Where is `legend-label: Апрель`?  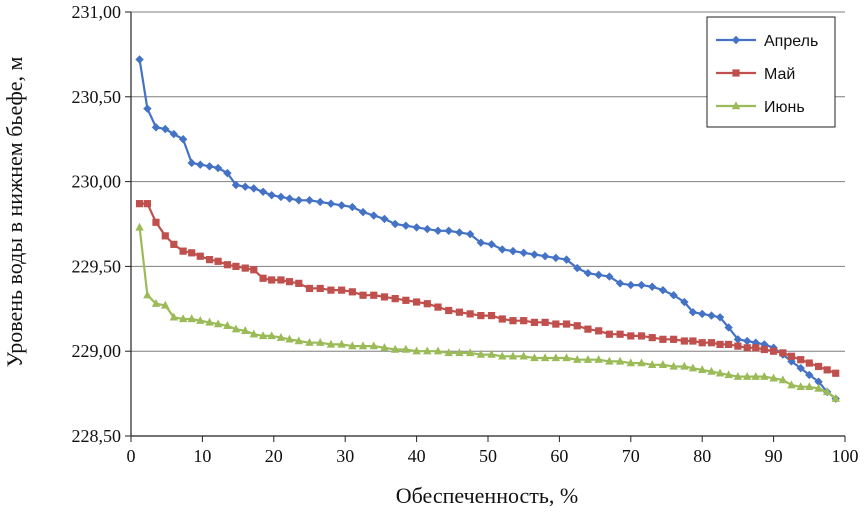 legend-label: Апрель is located at coordinates (791, 41).